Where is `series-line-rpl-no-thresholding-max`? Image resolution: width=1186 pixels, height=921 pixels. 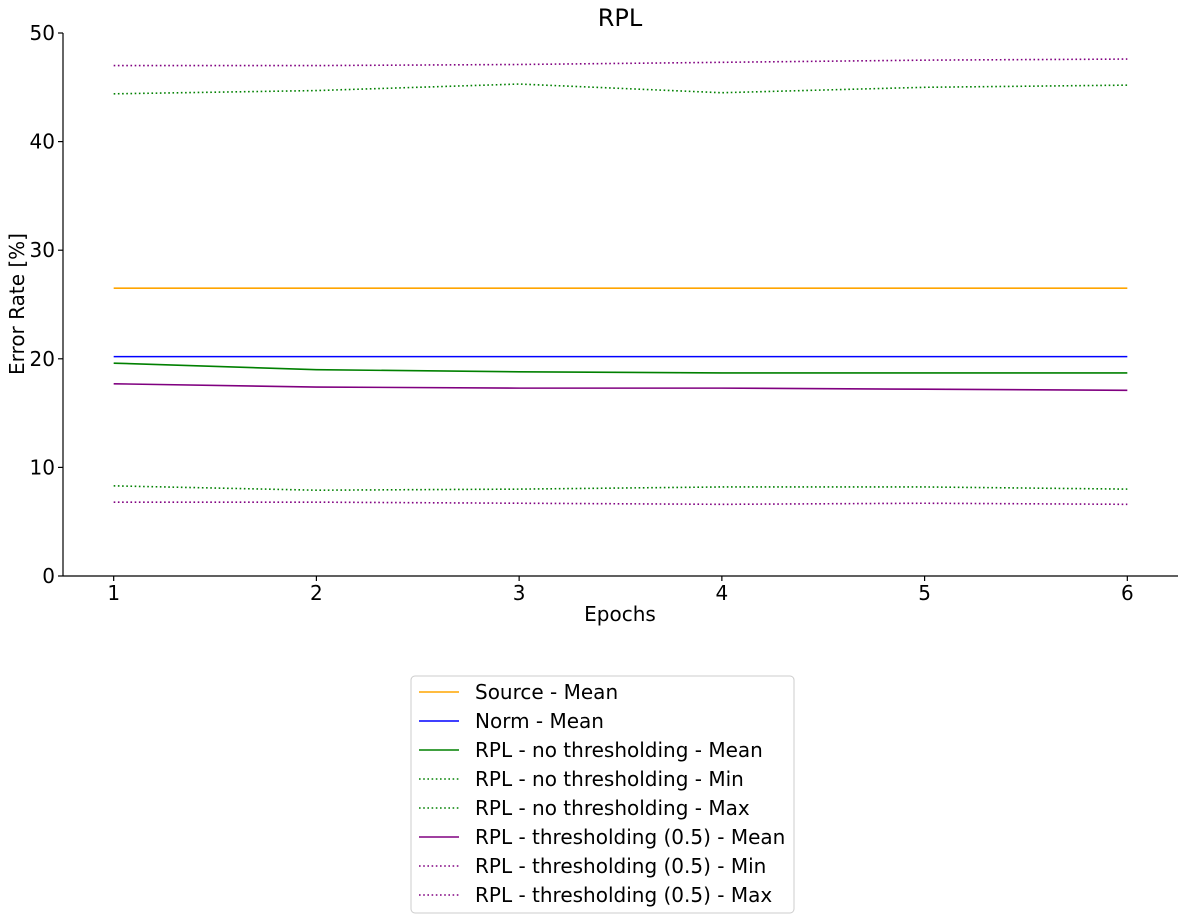 series-line-rpl-no-thresholding-max is located at coordinates (620, 89).